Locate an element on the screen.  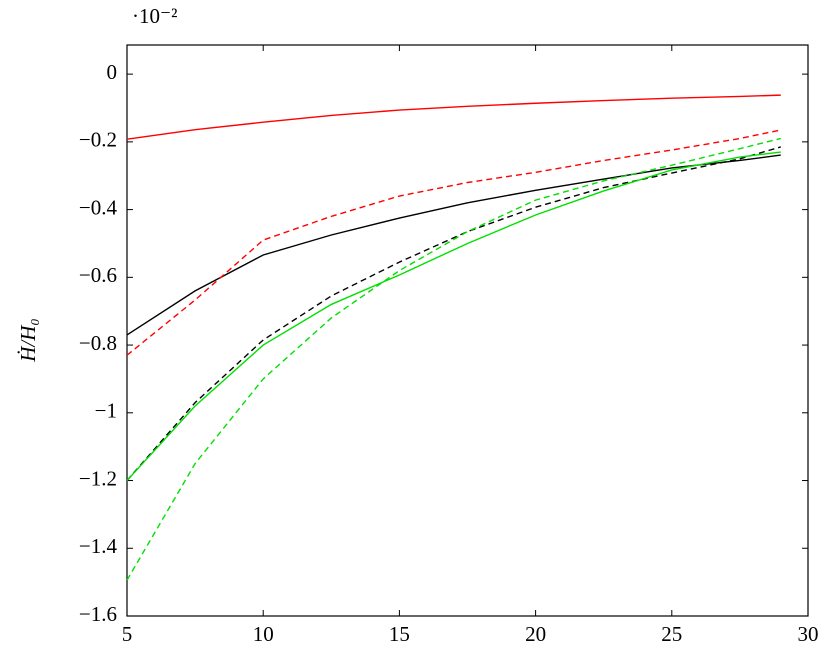
y-tick-label: −0.6 is located at coordinates (98, 275).